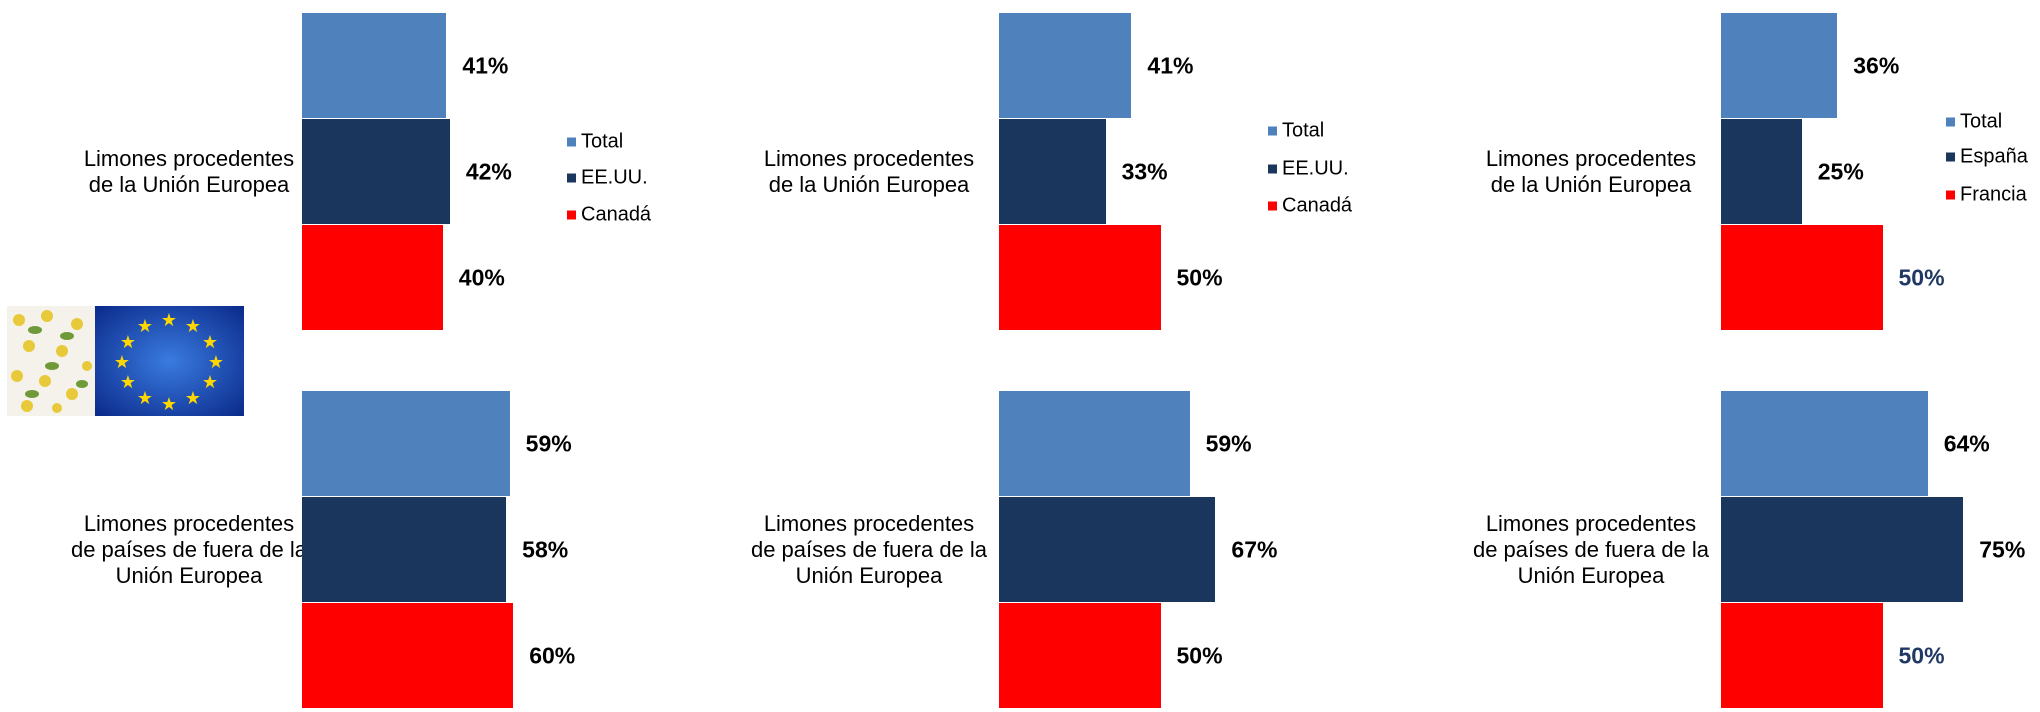 The width and height of the screenshot is (2040, 712). I want to click on data-label: 58%, so click(545, 549).